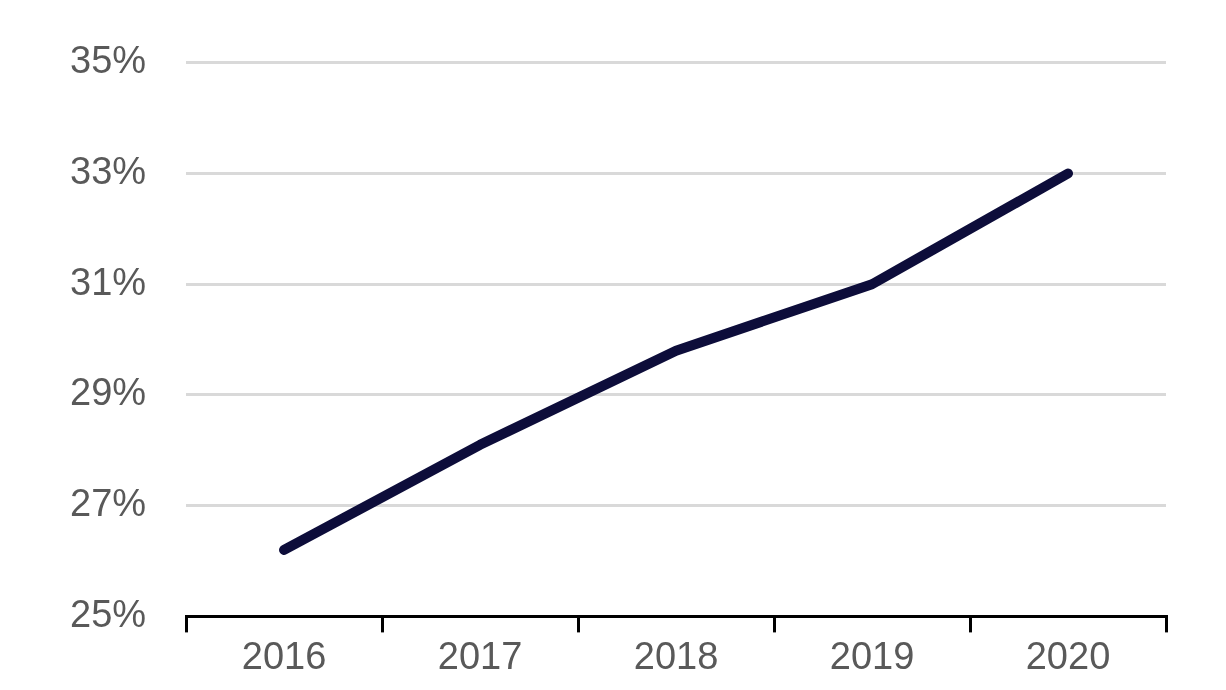 This screenshot has height=690, width=1226. What do you see at coordinates (108, 281) in the screenshot?
I see `y-tick-label: 31%` at bounding box center [108, 281].